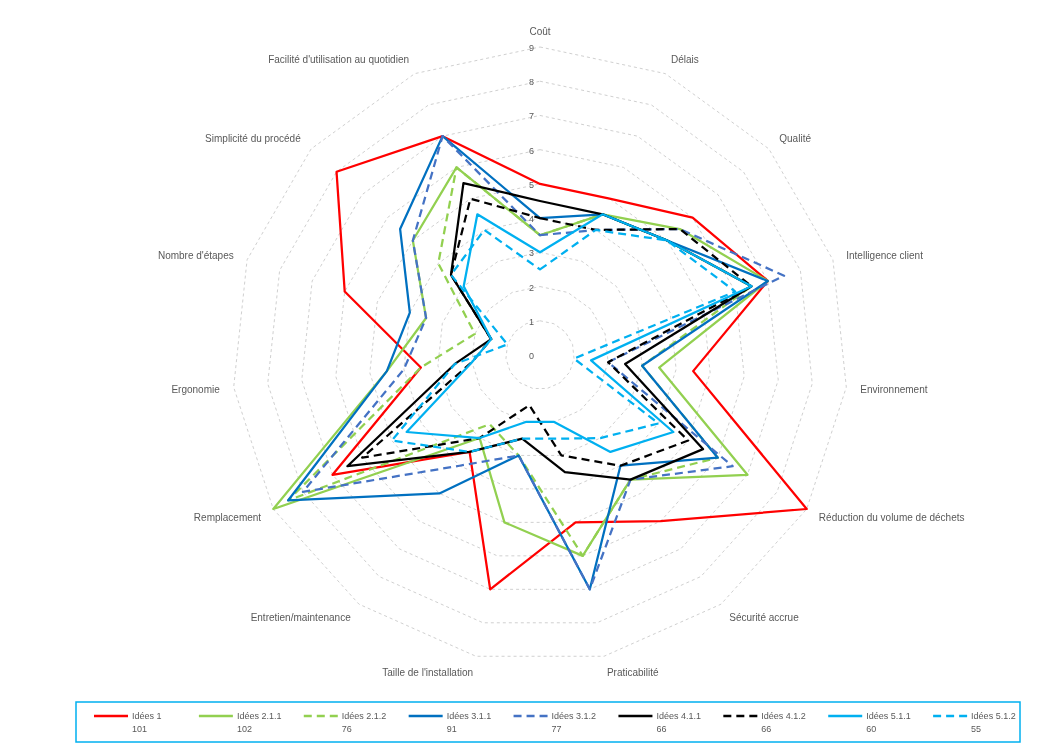 The image size is (1064, 743). I want to click on spoke-label: Nombre d'étapes, so click(195, 255).